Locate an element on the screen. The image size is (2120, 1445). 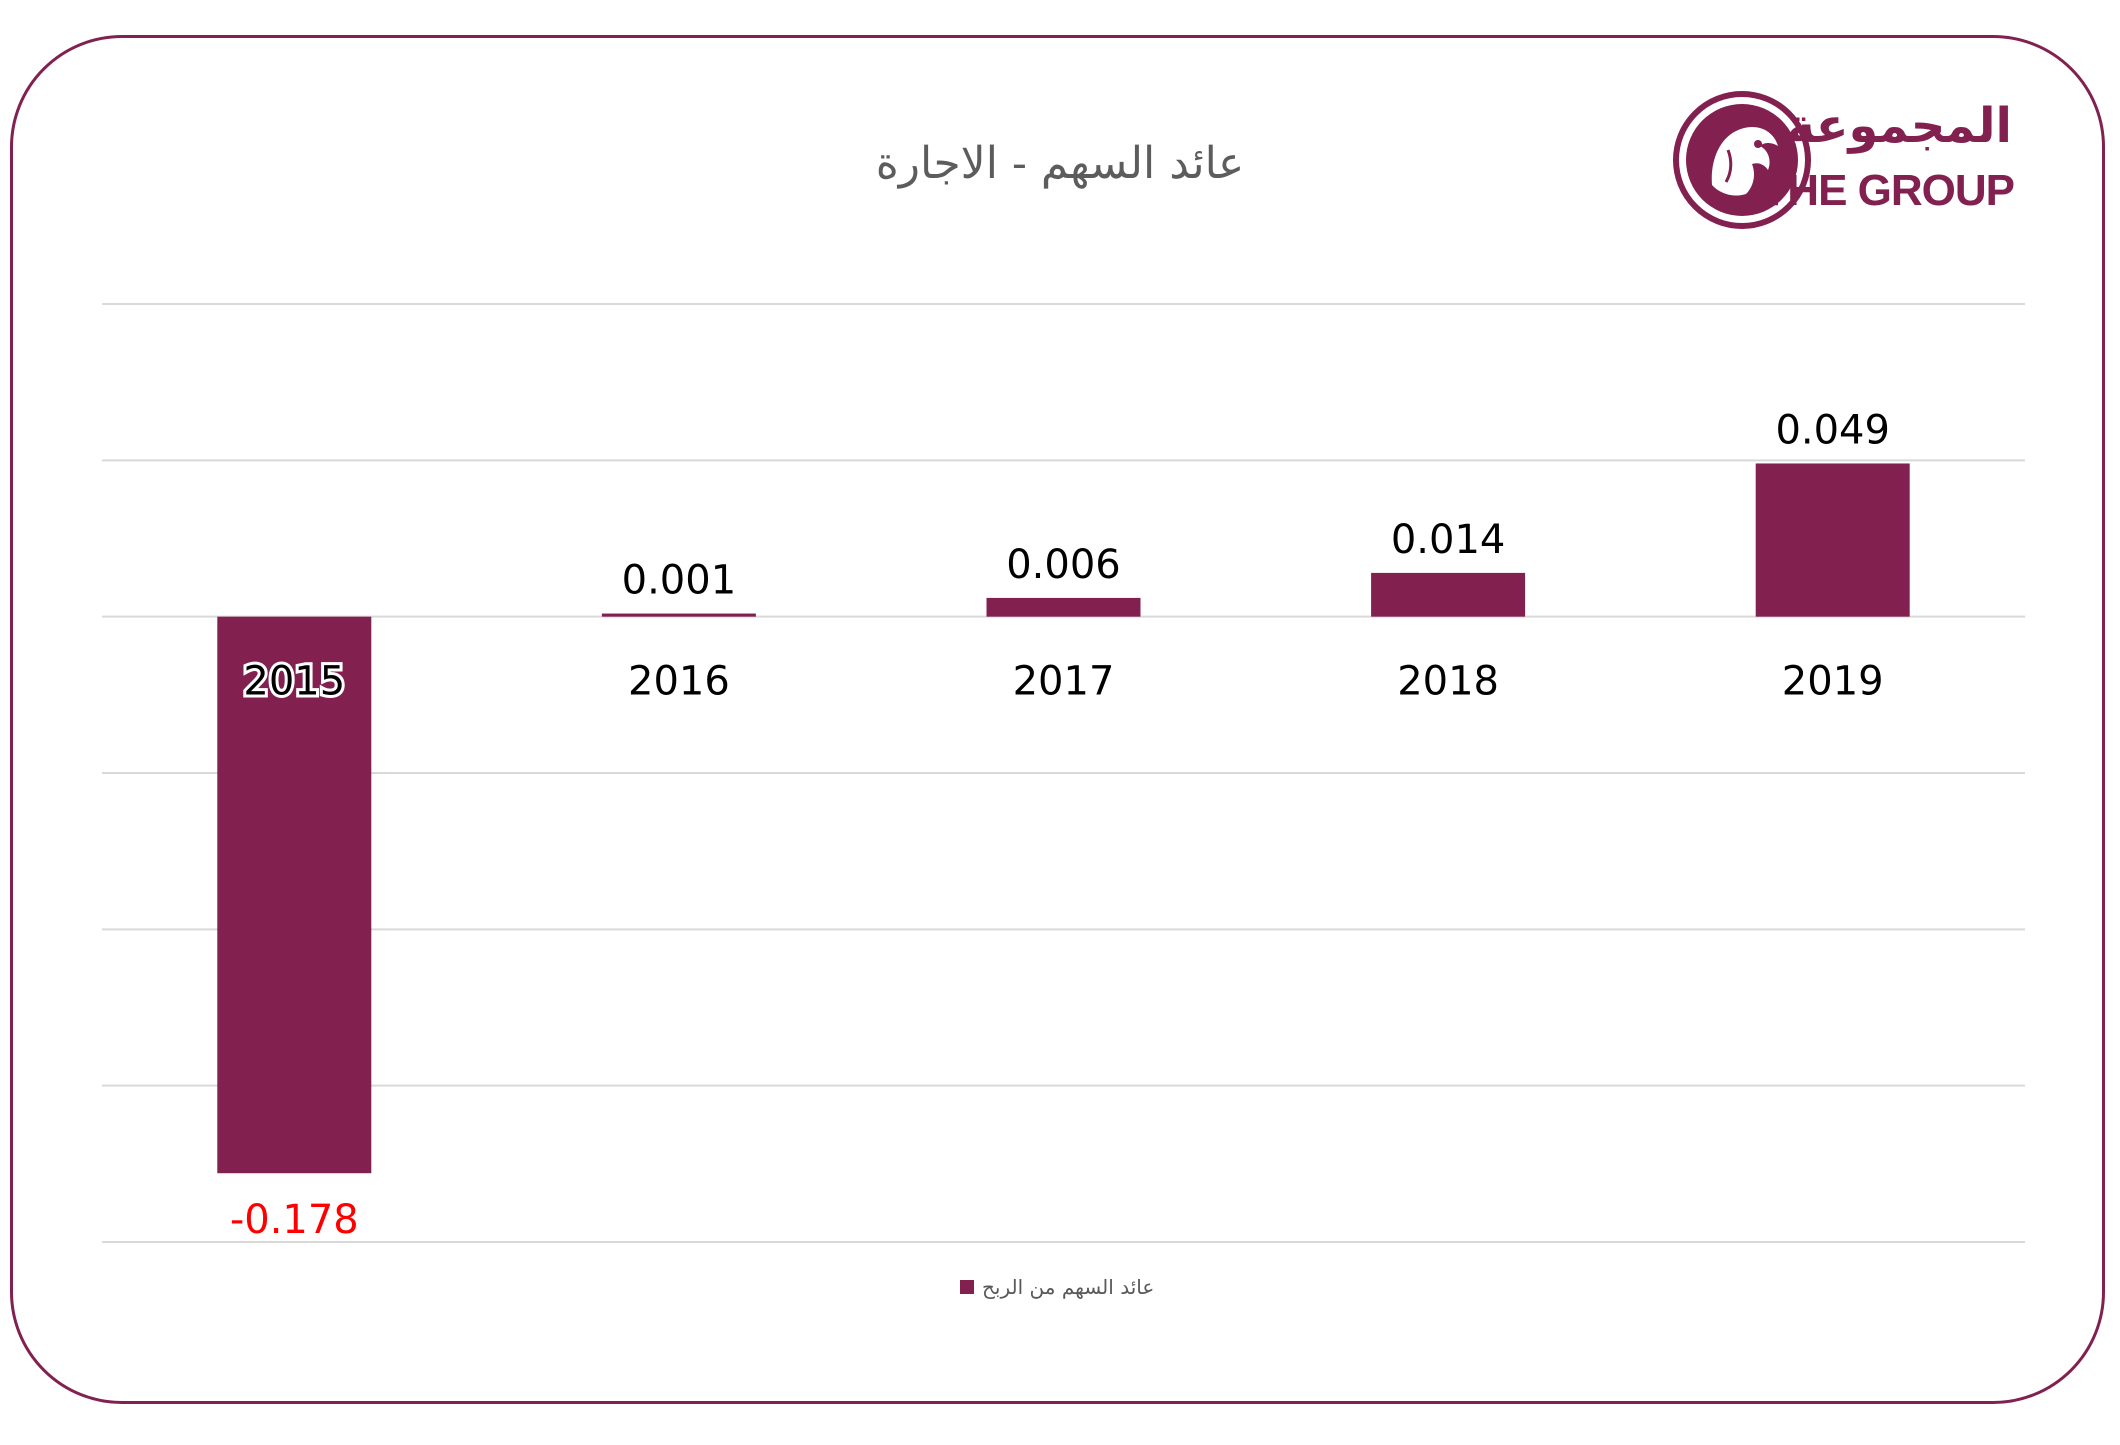
category-labels: 2015 2016 2017 2018 2019 is located at coordinates (1062, 682).